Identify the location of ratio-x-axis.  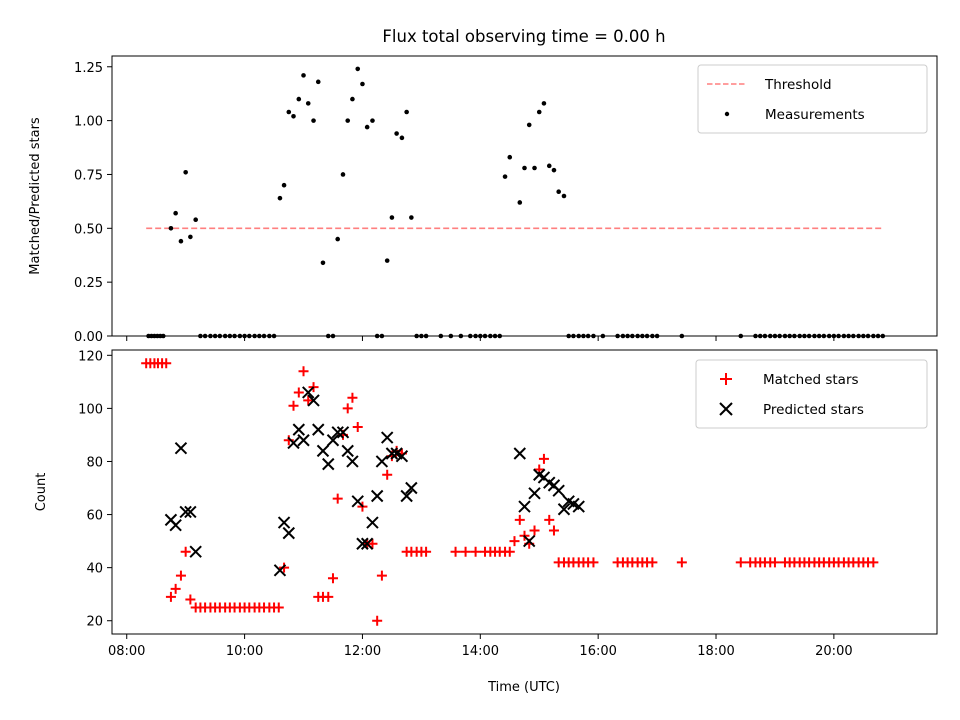
(480, 338).